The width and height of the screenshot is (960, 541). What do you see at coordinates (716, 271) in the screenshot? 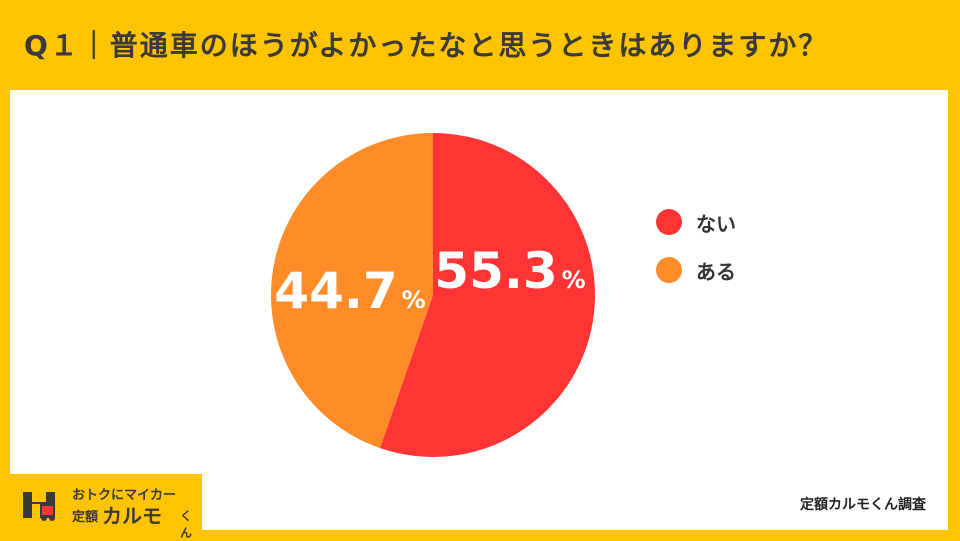
I see `legend-label-aru: ある` at bounding box center [716, 271].